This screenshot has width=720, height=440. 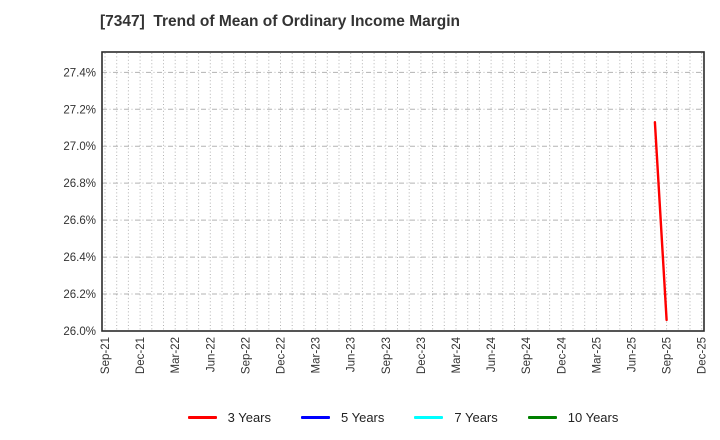 What do you see at coordinates (79, 221) in the screenshot?
I see `y-tick-label: 26.6%` at bounding box center [79, 221].